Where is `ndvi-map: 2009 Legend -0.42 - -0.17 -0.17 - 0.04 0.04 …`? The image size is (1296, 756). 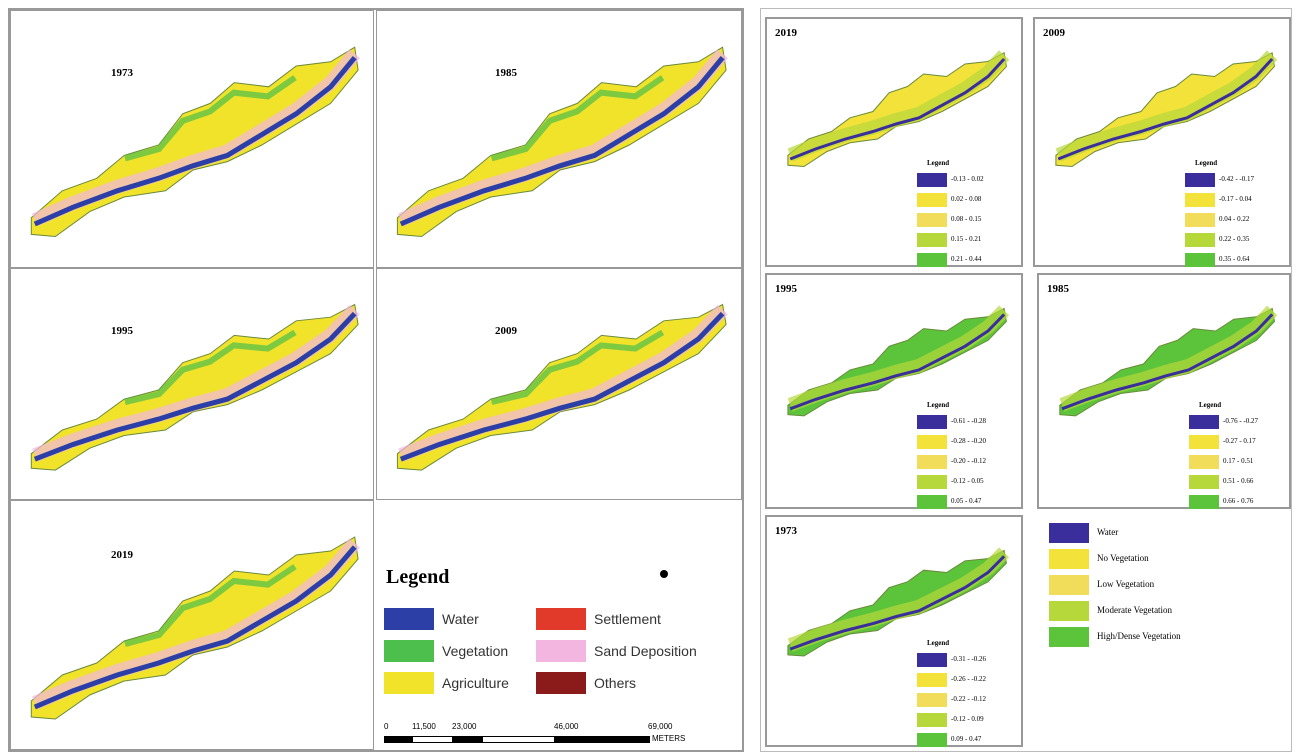 ndvi-map: 2009 Legend -0.42 - -0.17 -0.17 - 0.04 0.04 … is located at coordinates (1162, 142).